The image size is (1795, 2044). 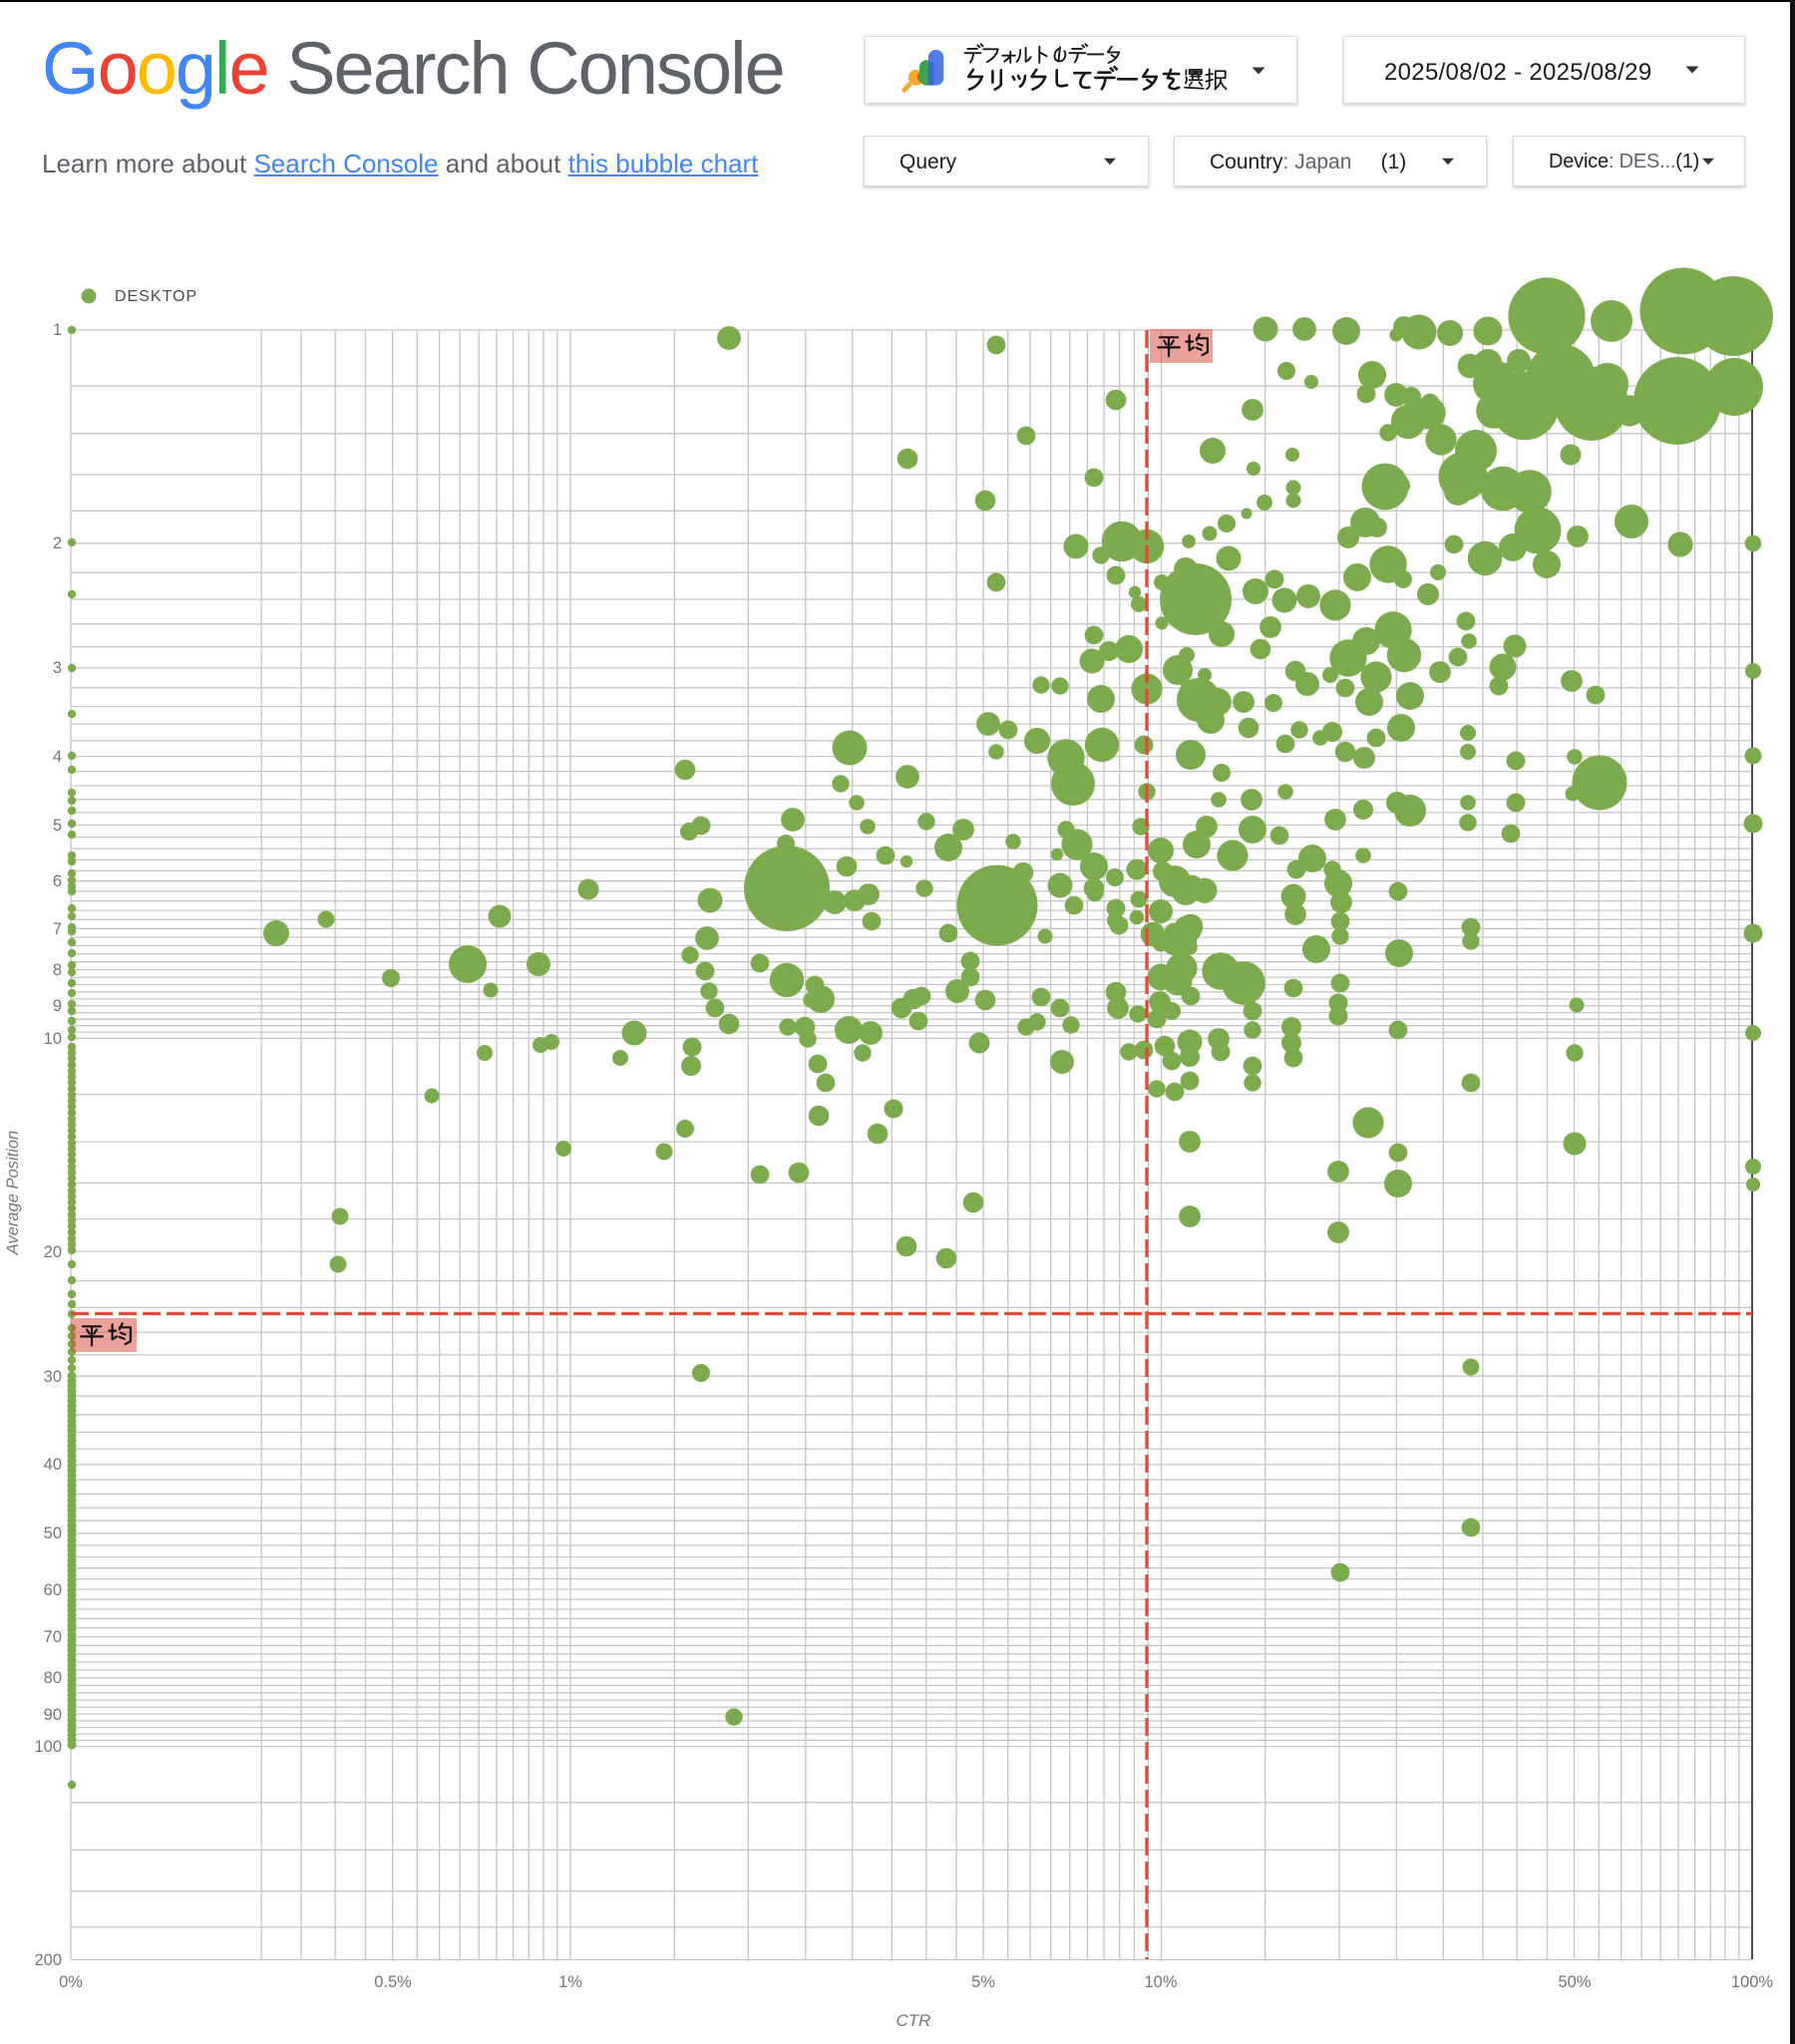 What do you see at coordinates (57, 1006) in the screenshot?
I see `svg-text: 9` at bounding box center [57, 1006].